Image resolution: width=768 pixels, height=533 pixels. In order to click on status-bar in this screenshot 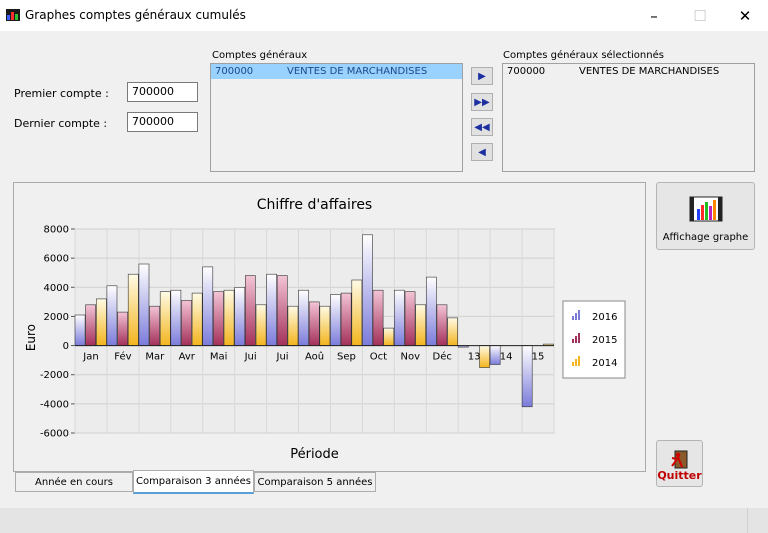, I will do `click(384, 520)`.